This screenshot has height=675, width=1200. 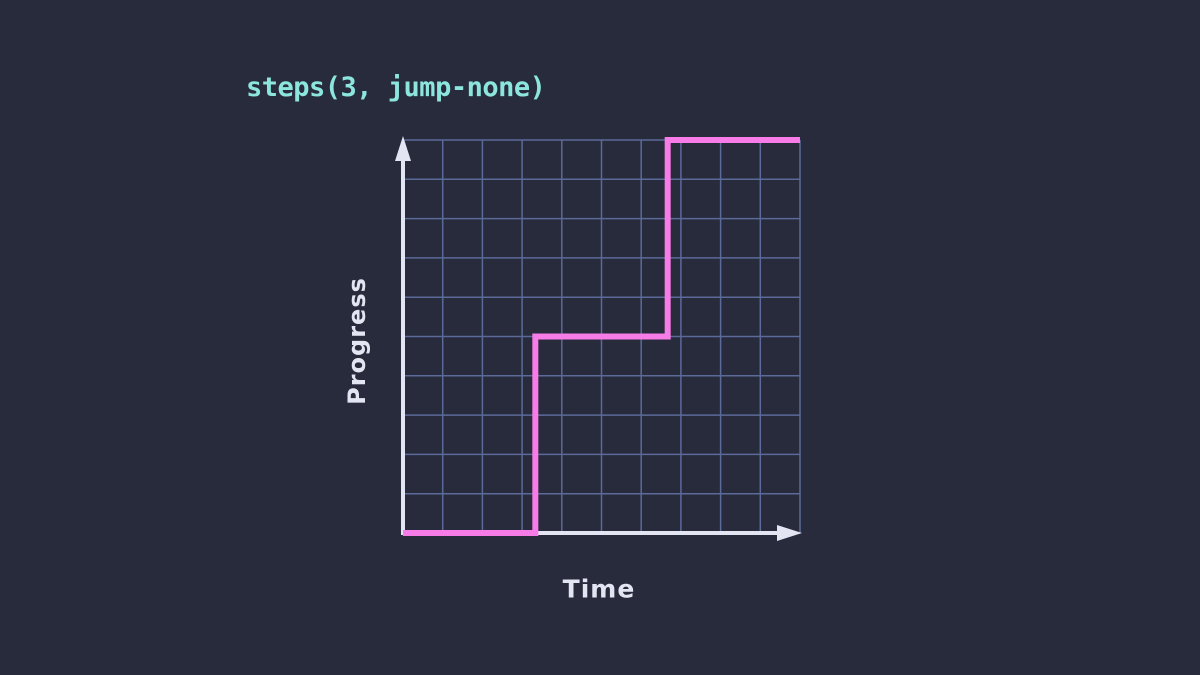 I want to click on x-axis-arrowhead, so click(x=789, y=533).